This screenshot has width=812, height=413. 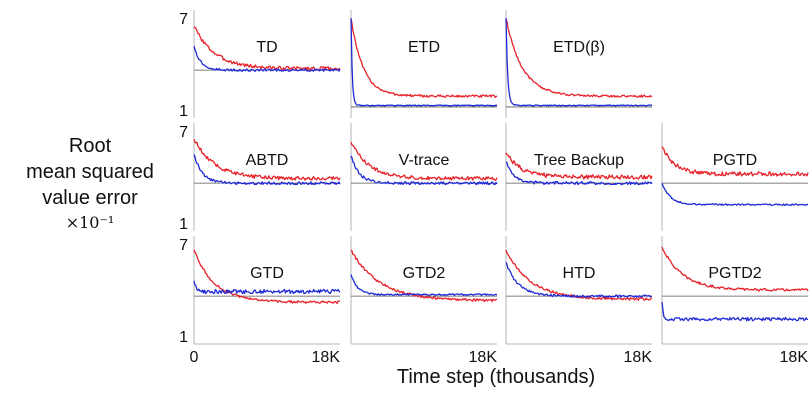 I want to click on x-axis-label: Time step (thousands), so click(x=496, y=377).